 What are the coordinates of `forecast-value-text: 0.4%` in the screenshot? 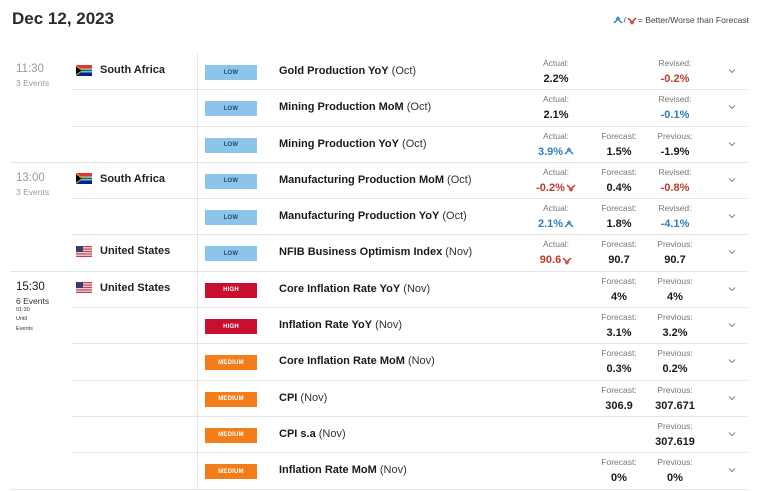 It's located at (619, 187).